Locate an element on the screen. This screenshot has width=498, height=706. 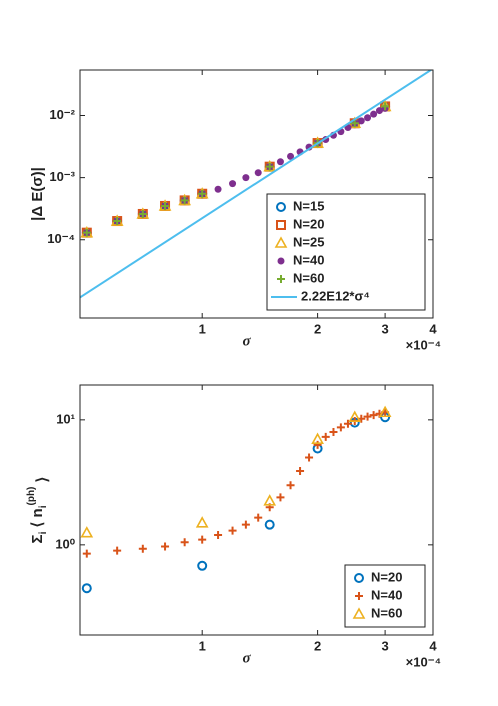
y-label-part: Σ is located at coordinates (37, 538).